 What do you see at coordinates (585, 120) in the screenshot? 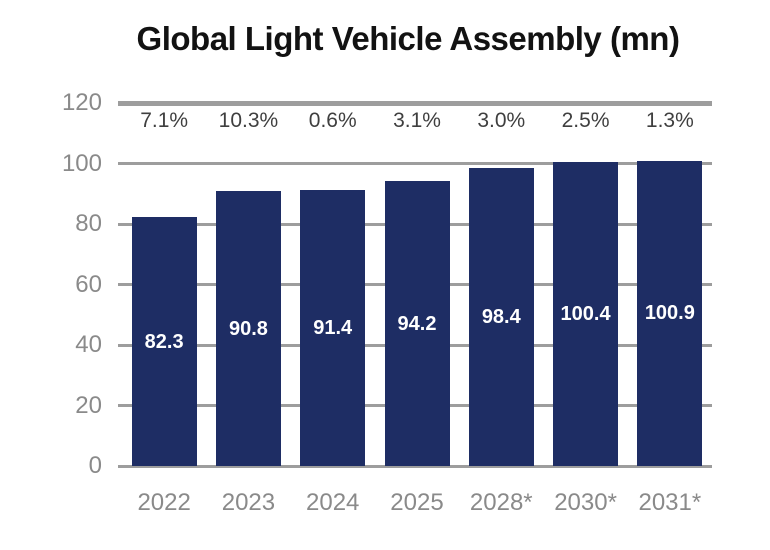
I see `growth-rate-label: 2.5%` at bounding box center [585, 120].